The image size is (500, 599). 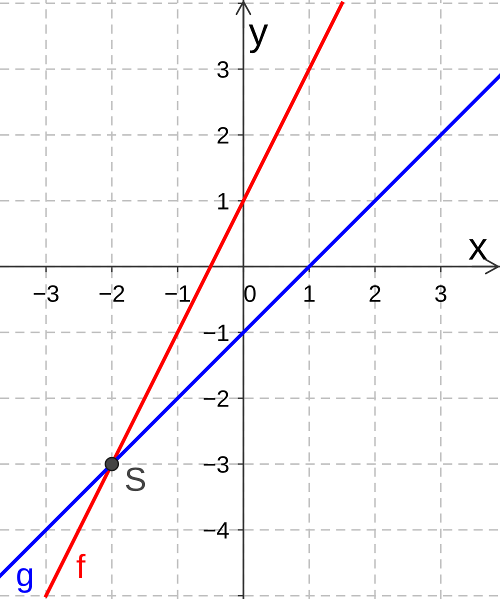 I want to click on series-label: f, so click(x=81, y=566).